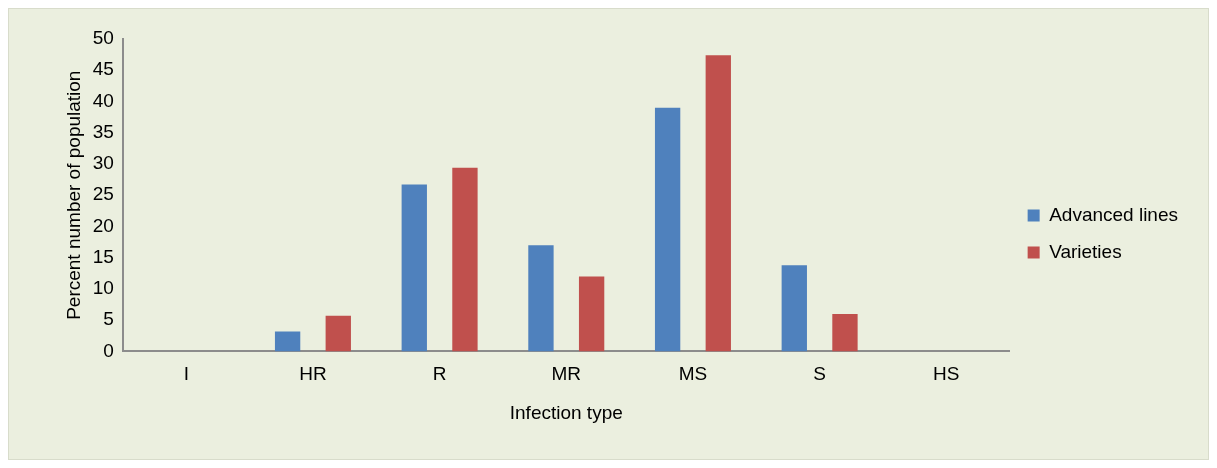 The height and width of the screenshot is (468, 1217). What do you see at coordinates (103, 225) in the screenshot?
I see `y-tick-label: 20` at bounding box center [103, 225].